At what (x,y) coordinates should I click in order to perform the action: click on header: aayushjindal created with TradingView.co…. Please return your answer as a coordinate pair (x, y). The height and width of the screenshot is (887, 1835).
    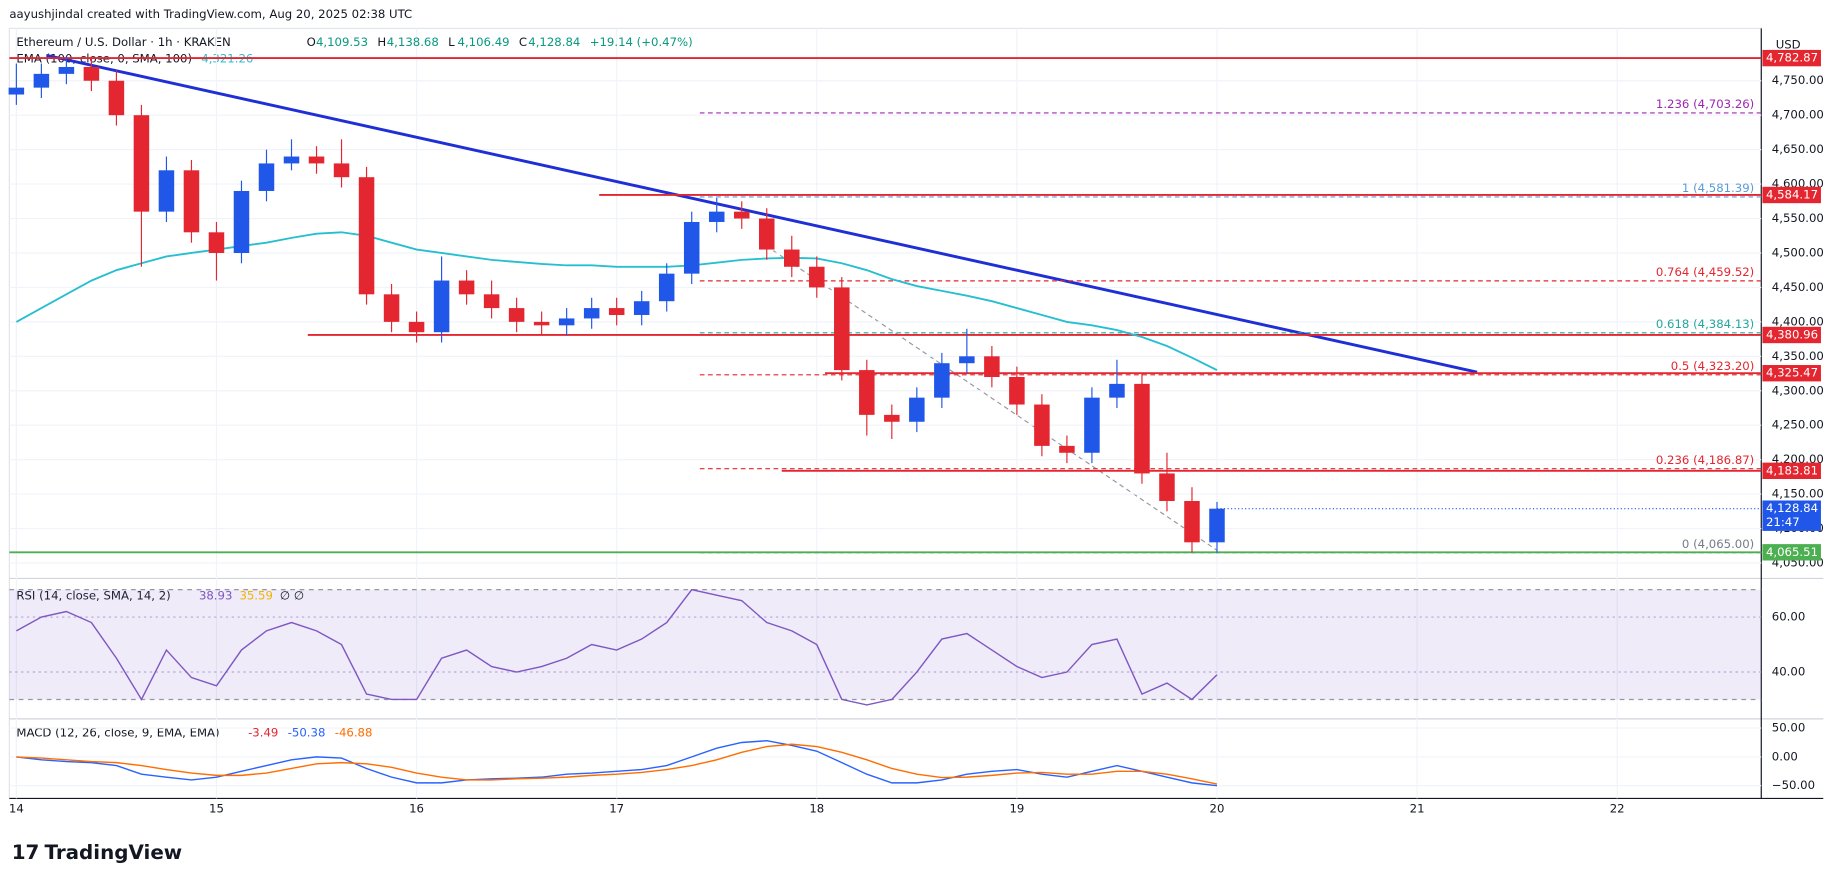
    Looking at the image, I should click on (210, 14).